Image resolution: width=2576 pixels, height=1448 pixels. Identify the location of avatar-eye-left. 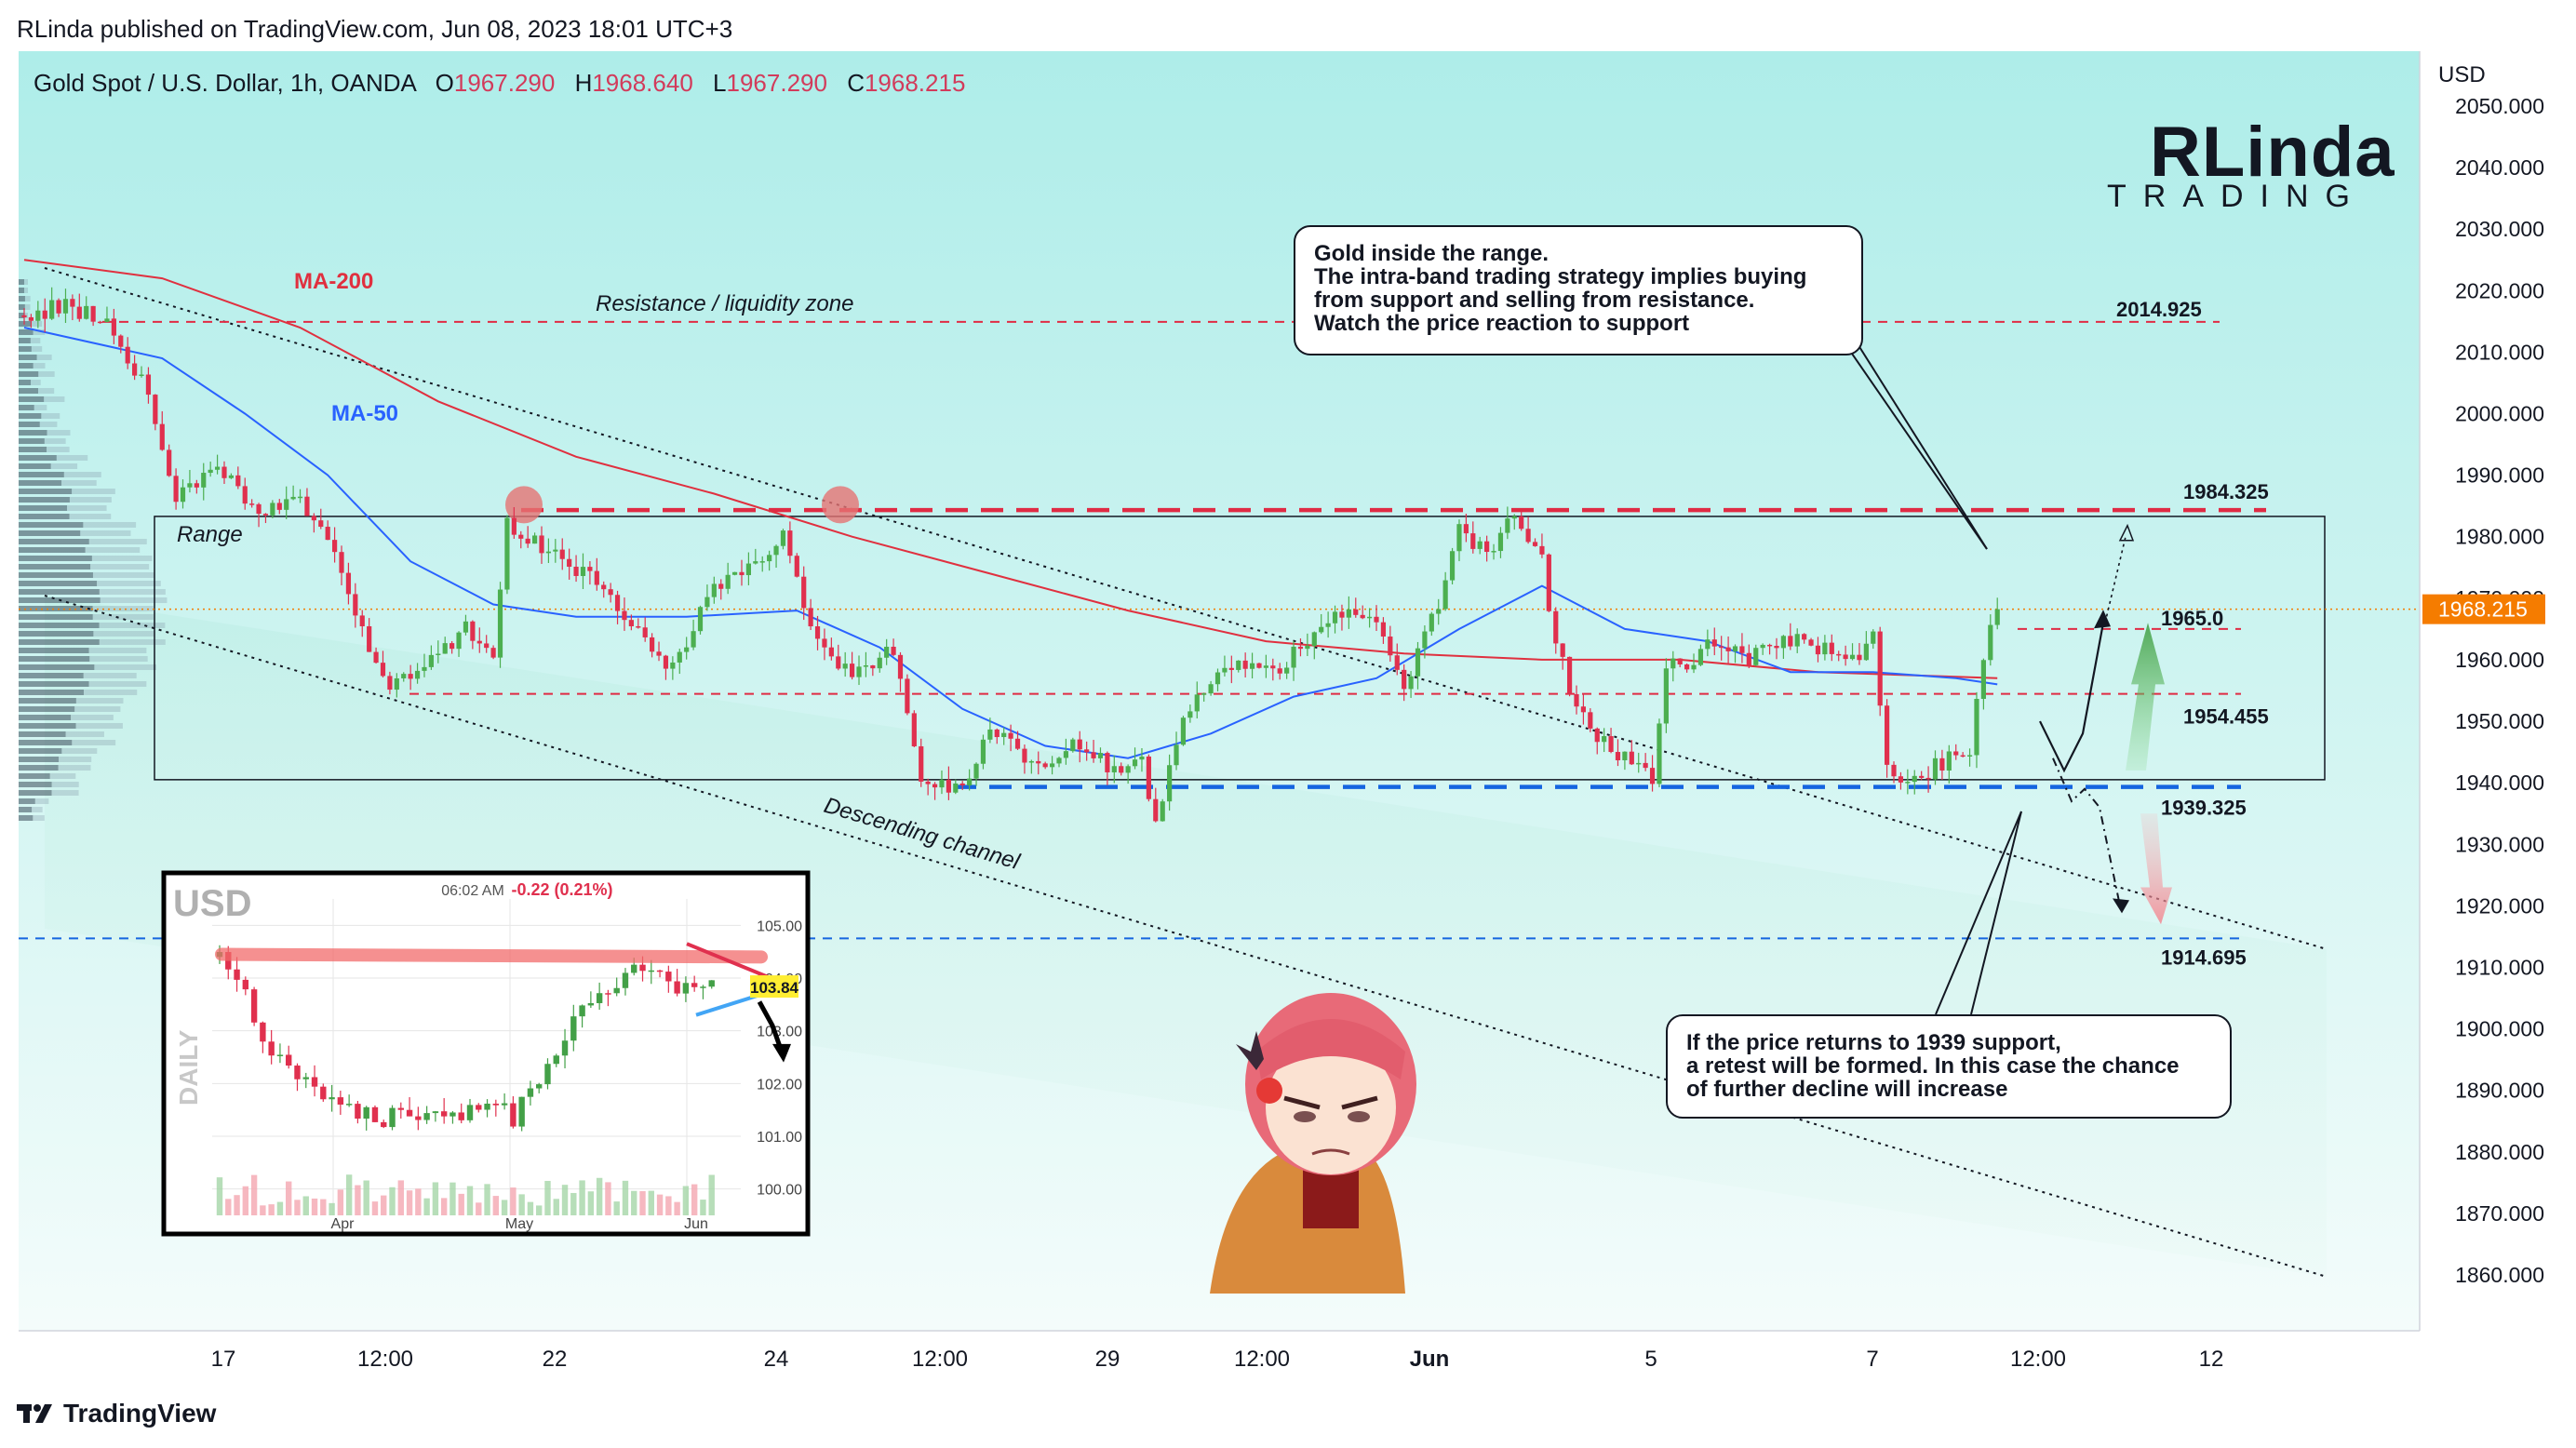
(1302, 1102).